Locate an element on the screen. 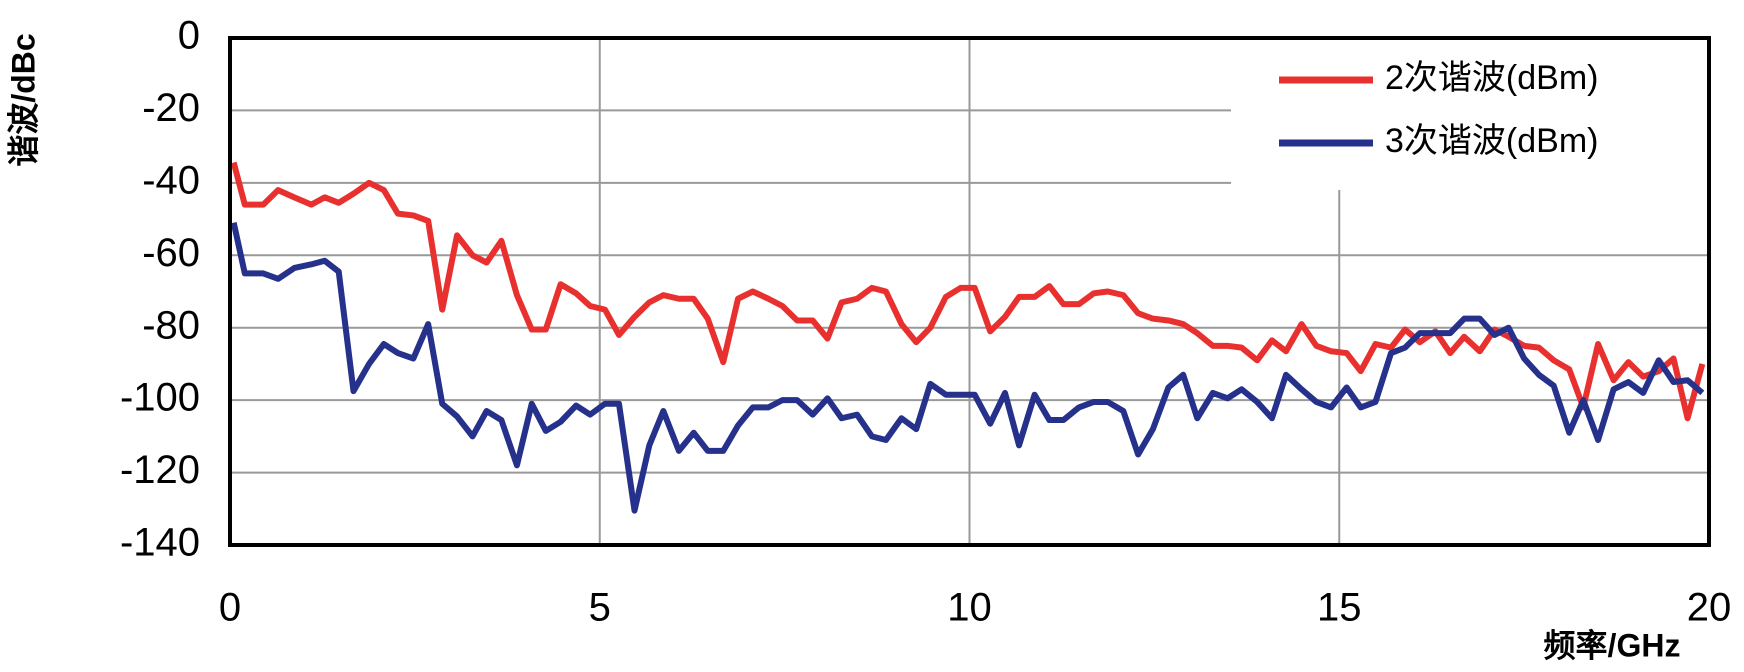 This screenshot has height=672, width=1744. y-tick-label: -40 is located at coordinates (171, 180).